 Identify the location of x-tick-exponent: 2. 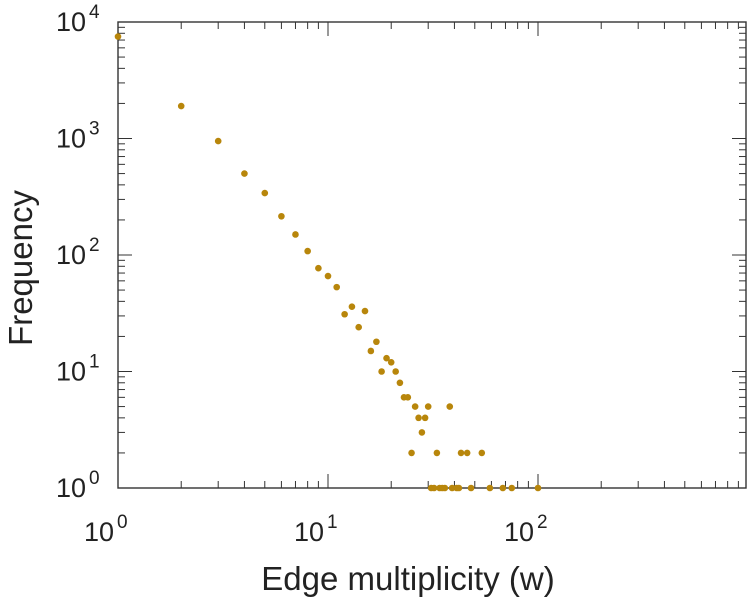
(542, 522).